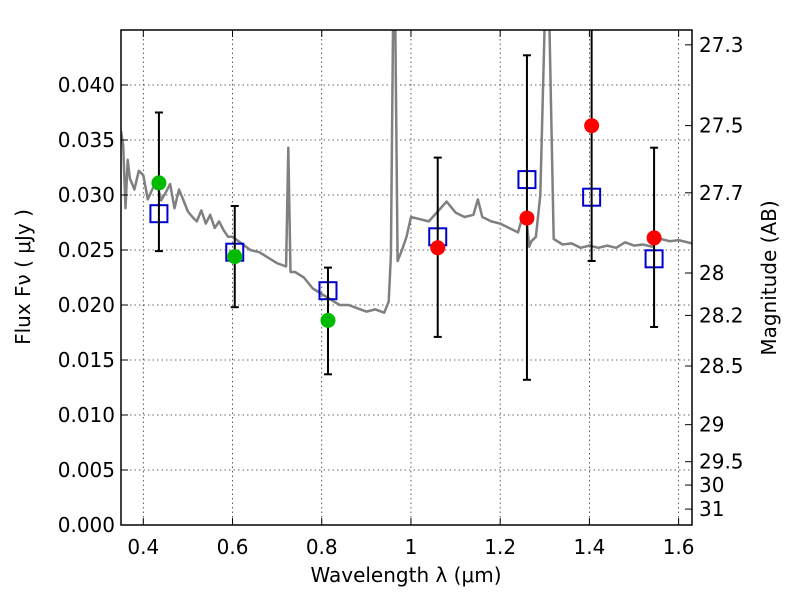 This screenshot has width=800, height=600. Describe the element at coordinates (721, 193) in the screenshot. I see `right-tick-label: 27.7` at that location.